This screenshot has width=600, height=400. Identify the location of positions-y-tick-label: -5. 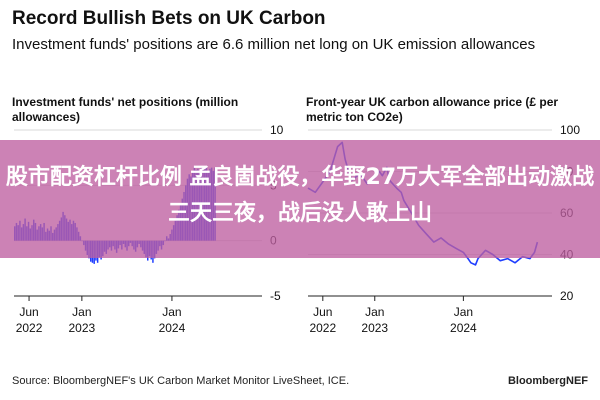
(275, 296).